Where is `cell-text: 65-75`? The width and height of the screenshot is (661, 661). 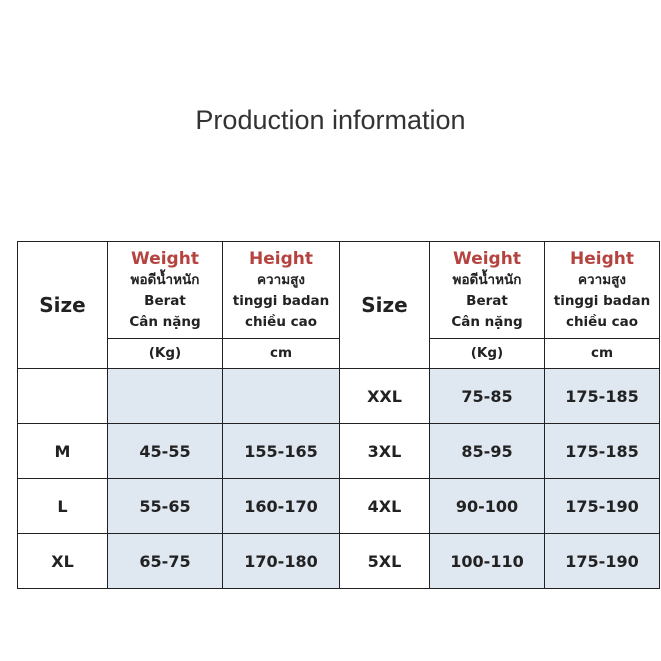 cell-text: 65-75 is located at coordinates (165, 561).